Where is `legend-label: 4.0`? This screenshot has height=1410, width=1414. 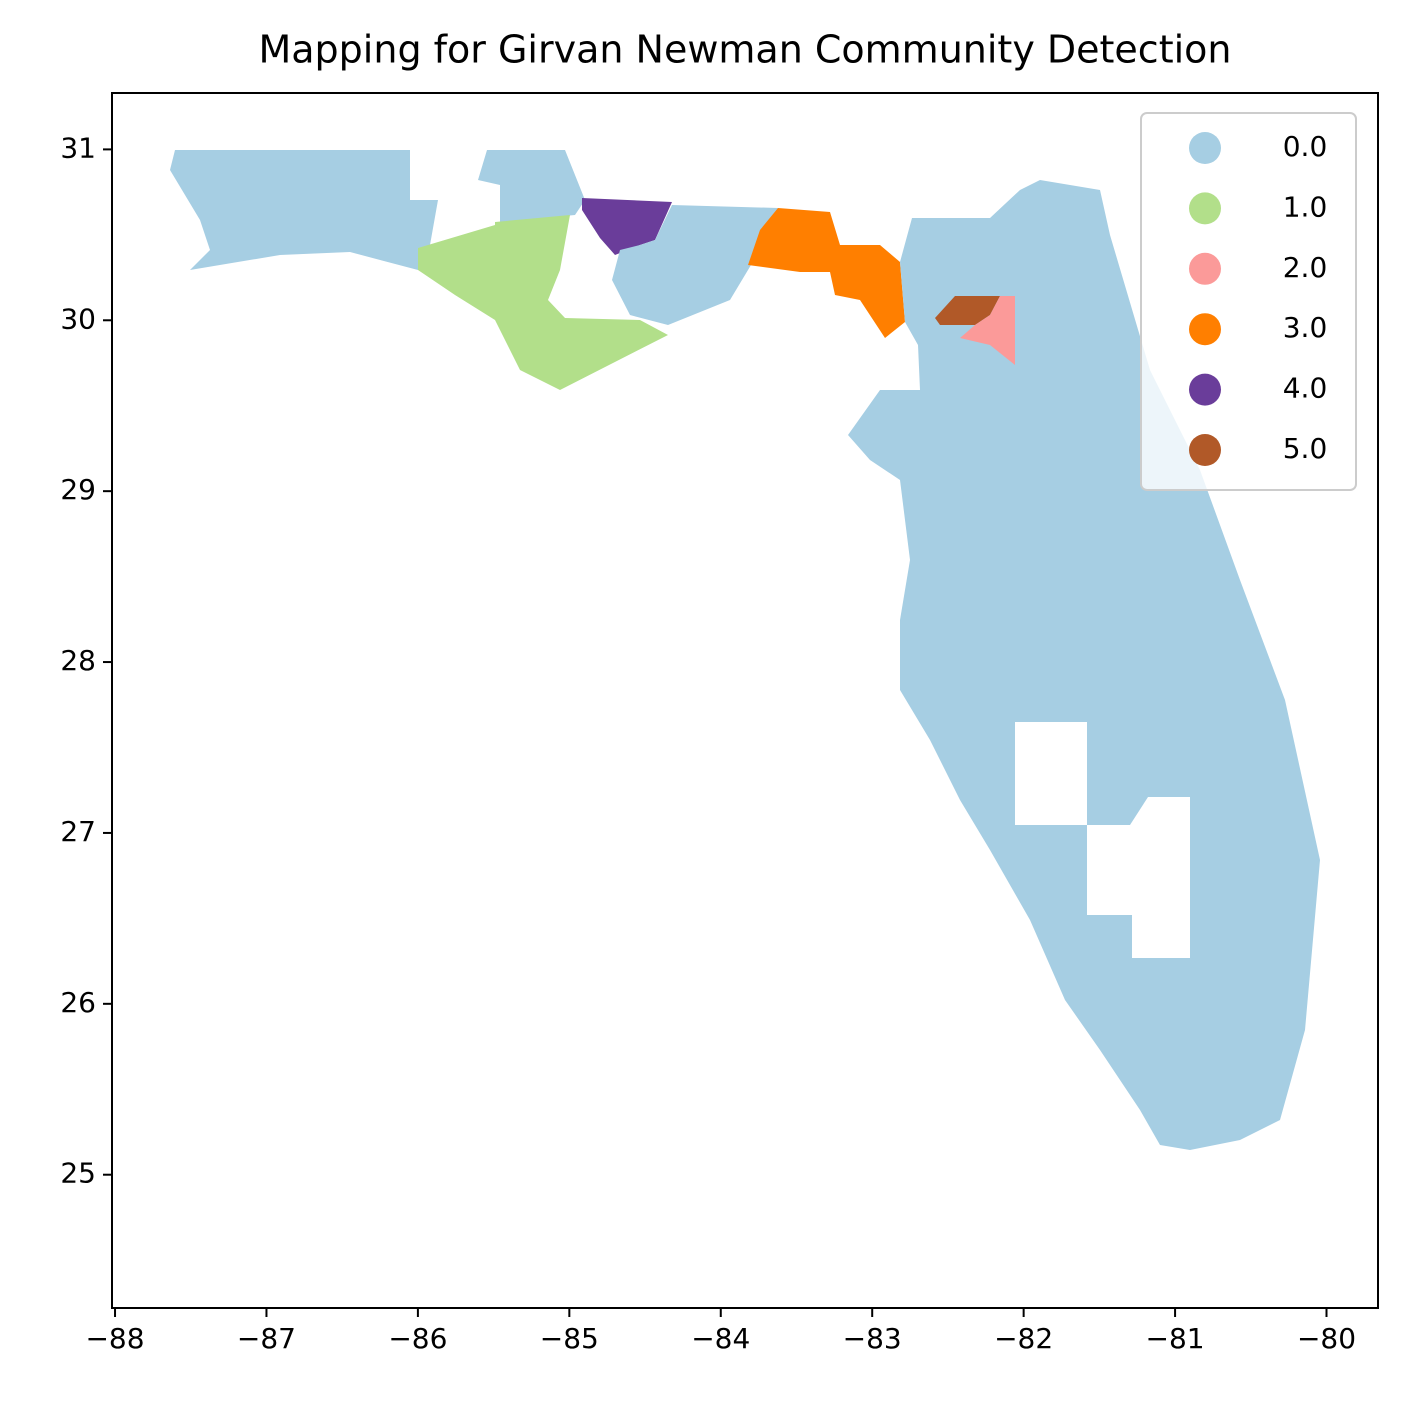 legend-label: 4.0 is located at coordinates (1305, 388).